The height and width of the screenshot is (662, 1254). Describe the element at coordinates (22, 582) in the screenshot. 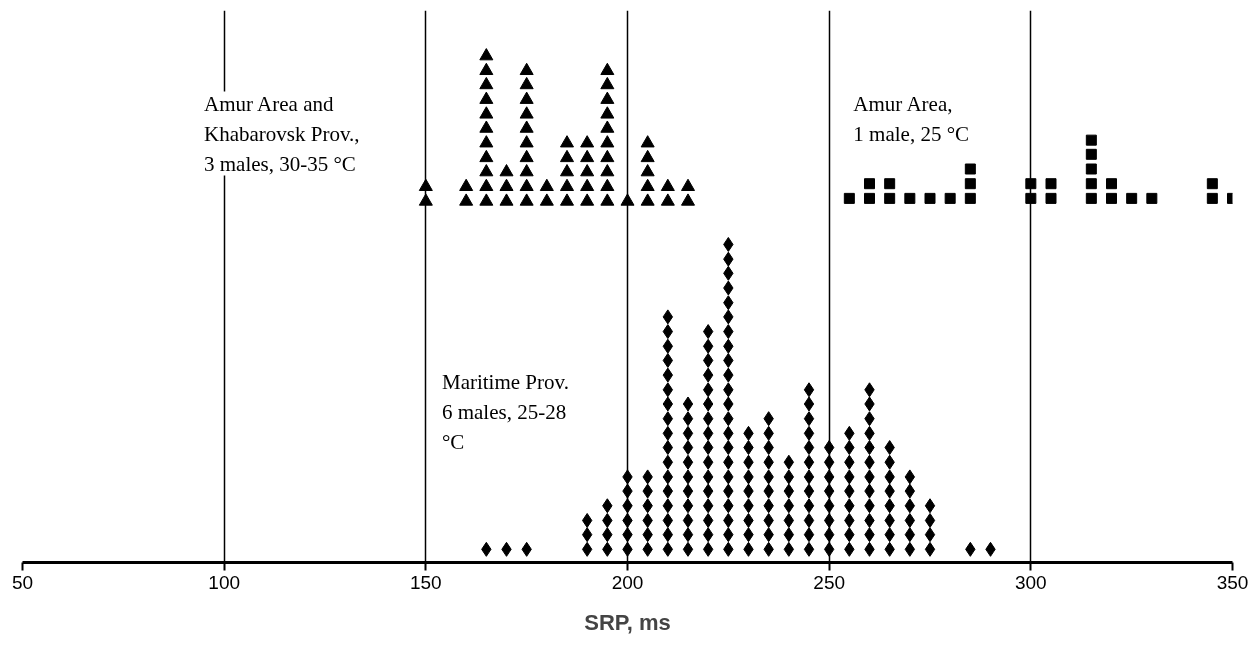

I see `x-tick-label: 50` at that location.